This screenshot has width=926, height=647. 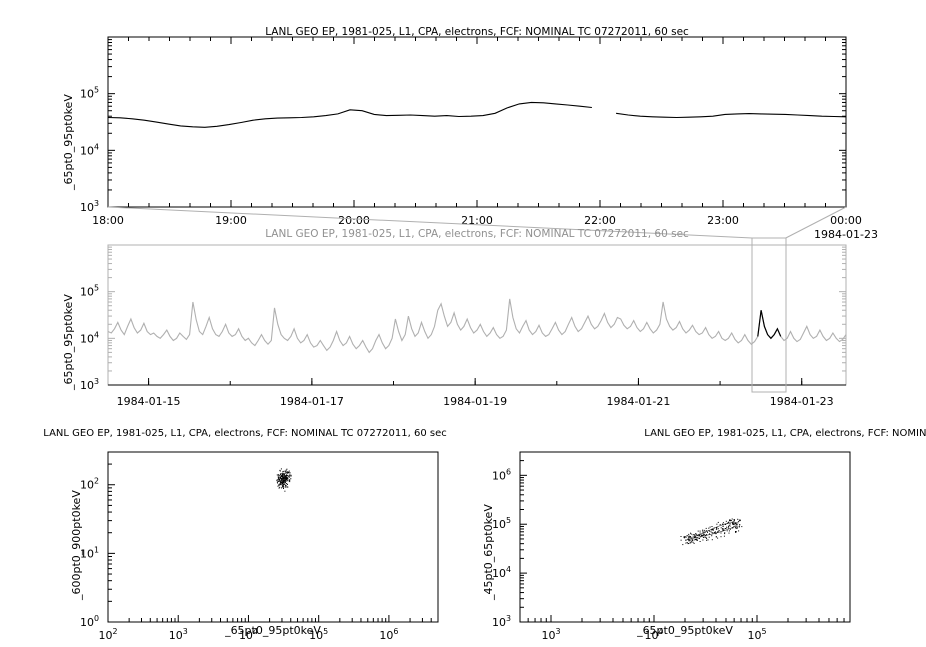 What do you see at coordinates (178, 634) in the screenshot?
I see `x-axis-tick-label: 10³` at bounding box center [178, 634].